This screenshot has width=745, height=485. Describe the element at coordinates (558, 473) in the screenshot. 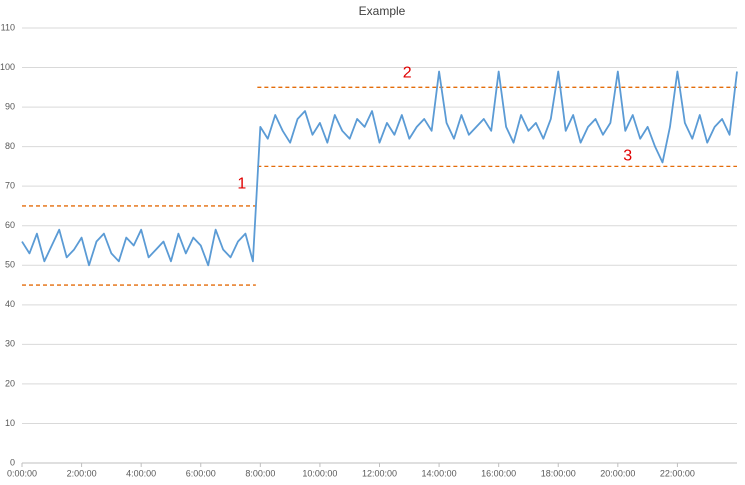

I see `x-tick-label: 18:00:00` at that location.